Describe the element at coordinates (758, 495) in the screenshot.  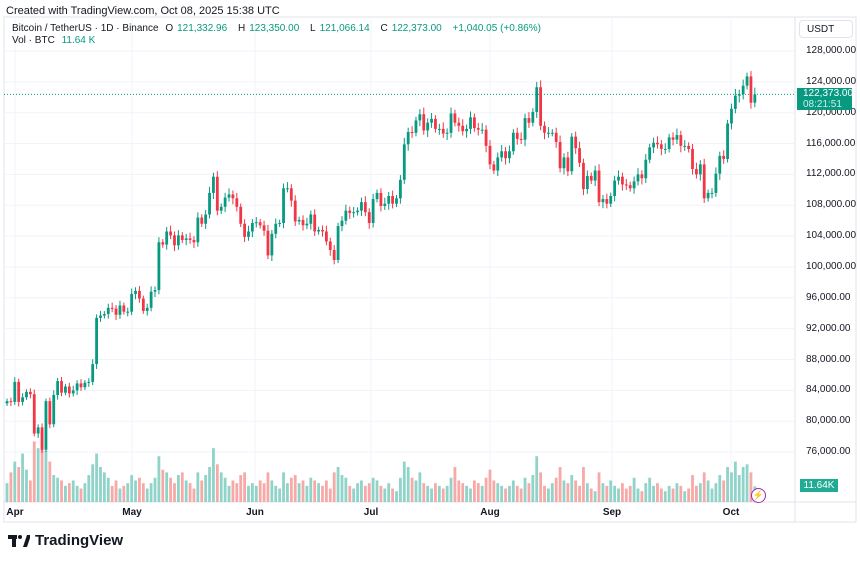
I see `lightning-icon: ⚡` at that location.